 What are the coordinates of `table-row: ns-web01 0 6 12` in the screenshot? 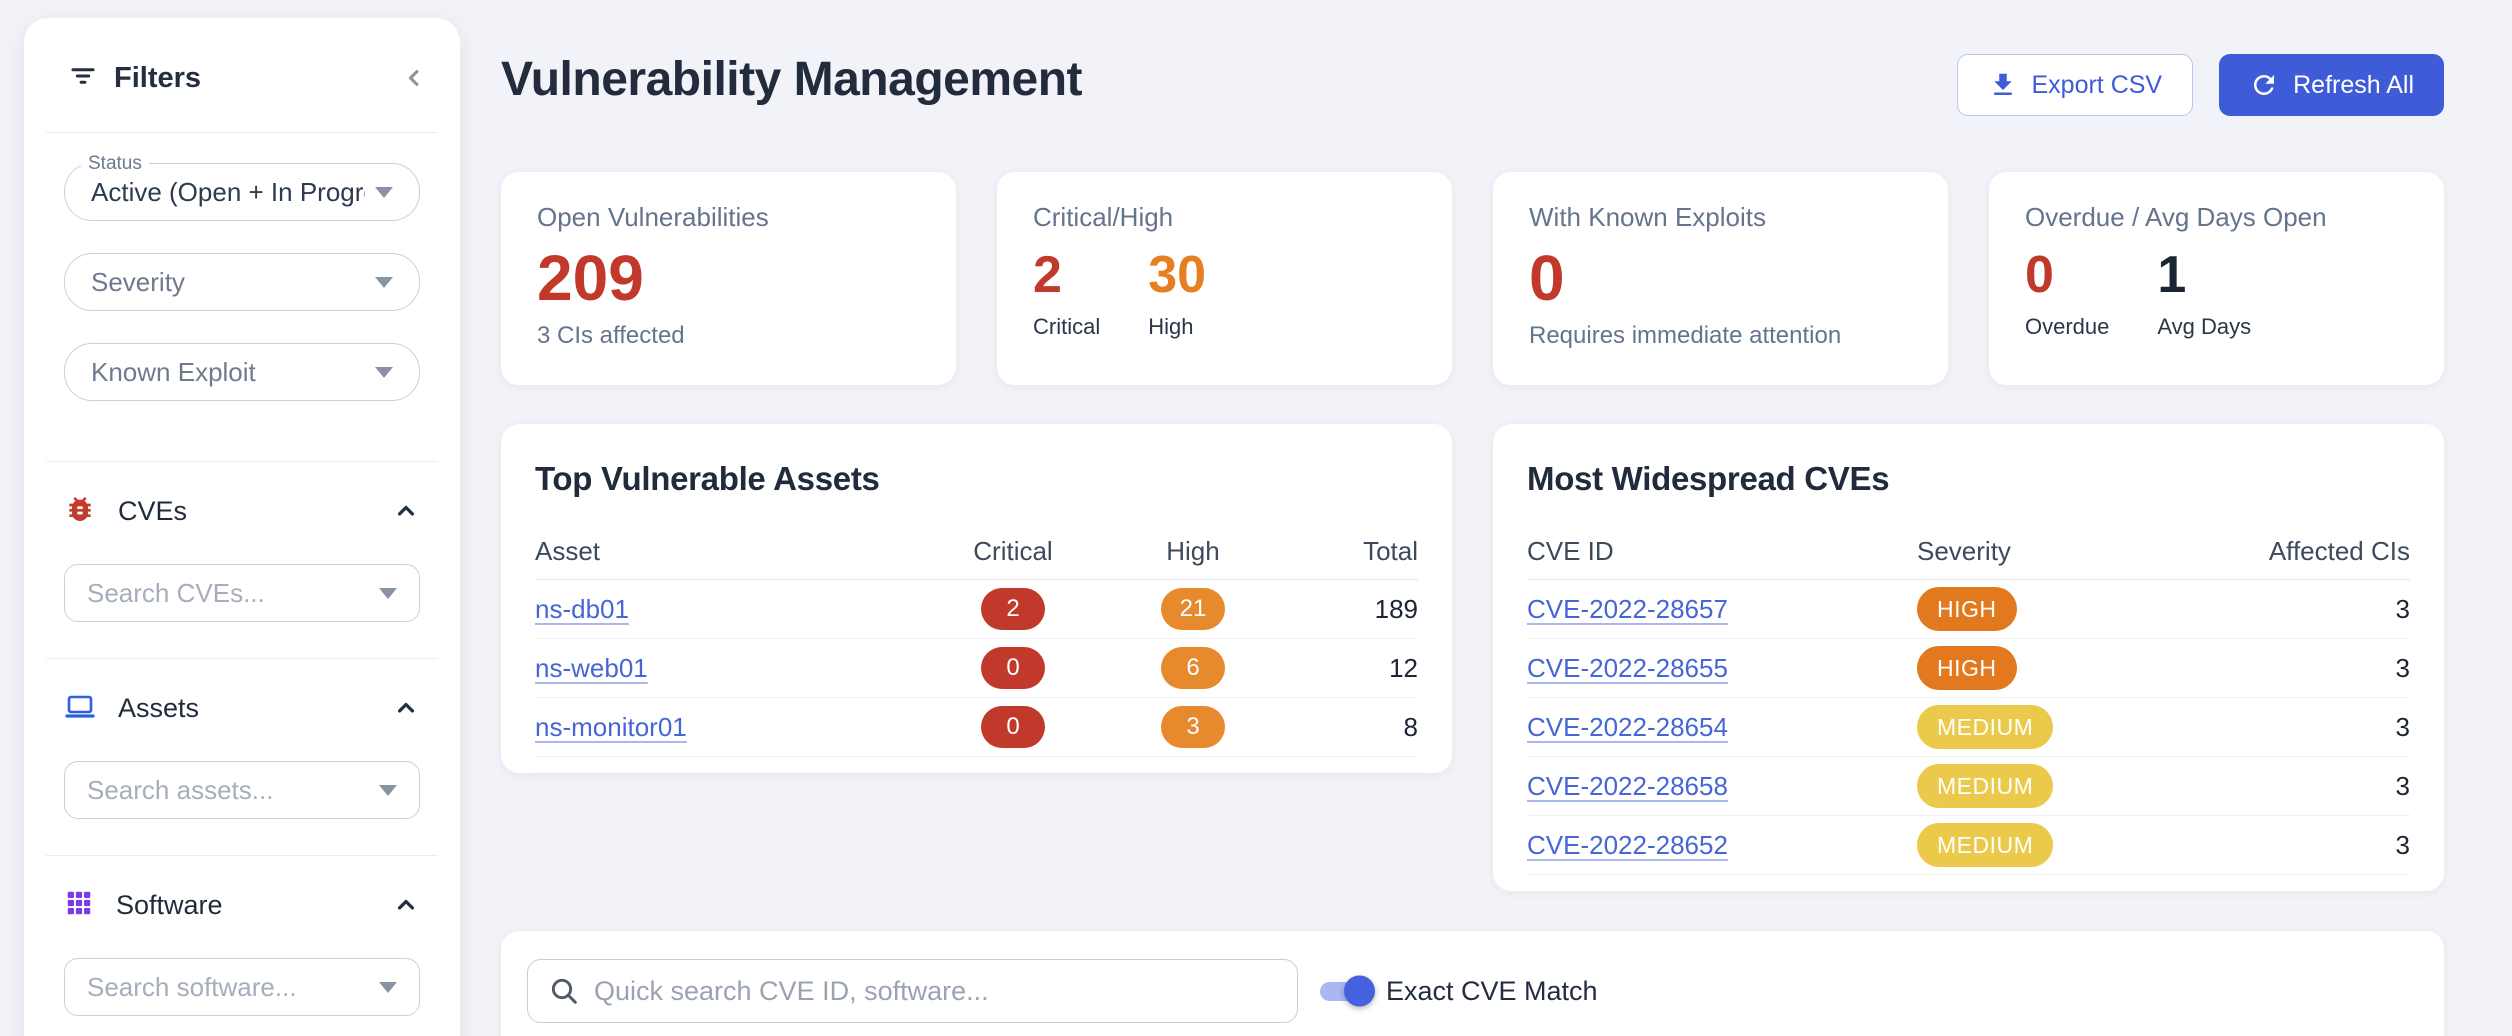 It's located at (976, 668).